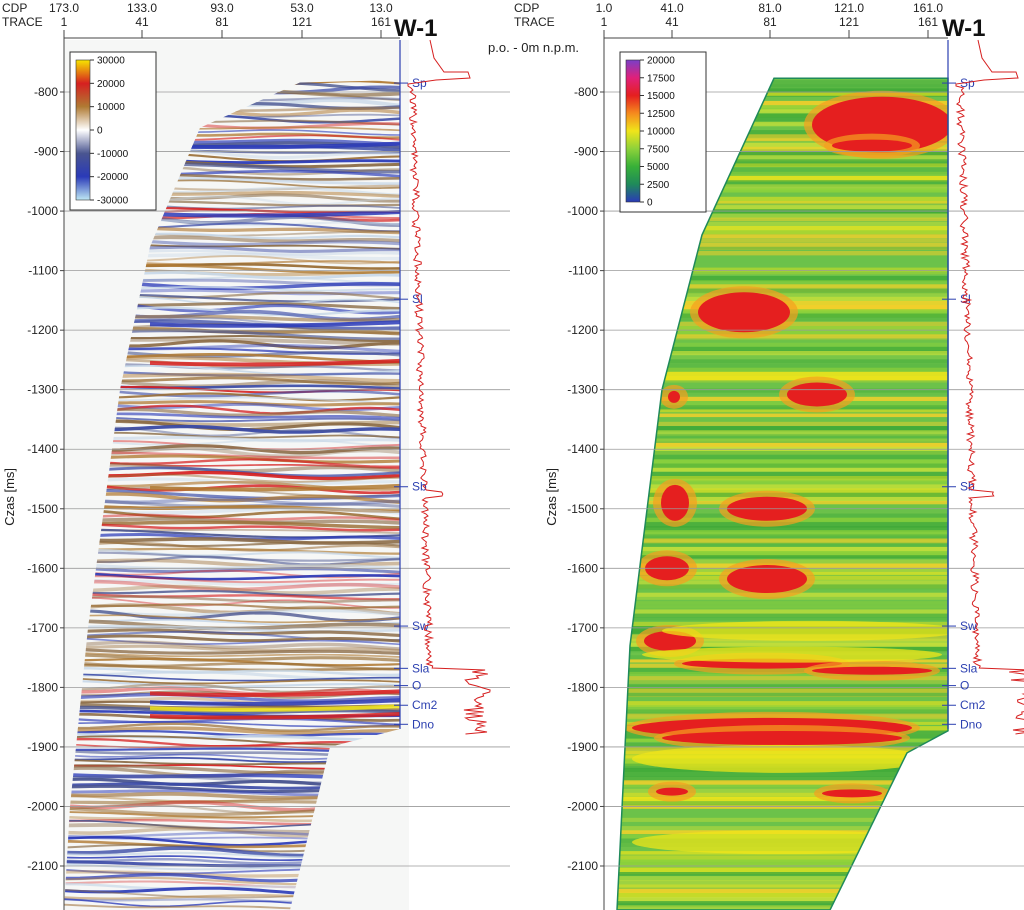 The width and height of the screenshot is (1024, 910). What do you see at coordinates (9, 497) in the screenshot?
I see `y-axis-title: Czas [ms]` at bounding box center [9, 497].